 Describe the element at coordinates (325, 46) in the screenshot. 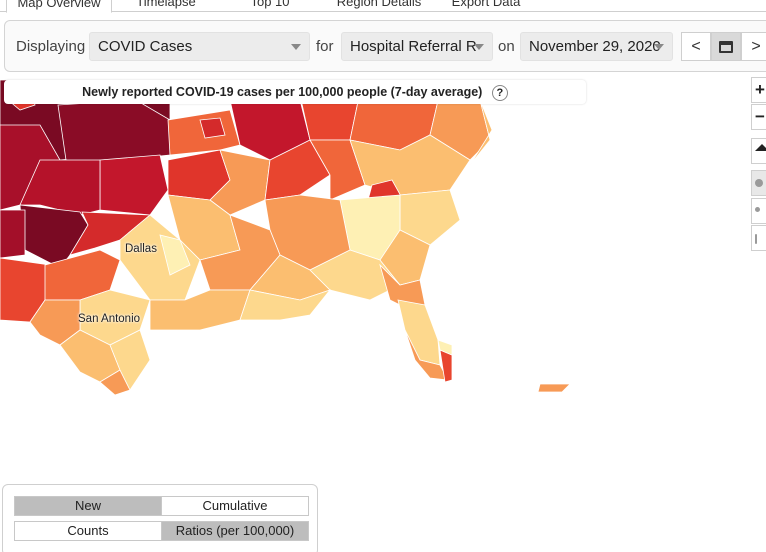

I see `for-label: for` at that location.